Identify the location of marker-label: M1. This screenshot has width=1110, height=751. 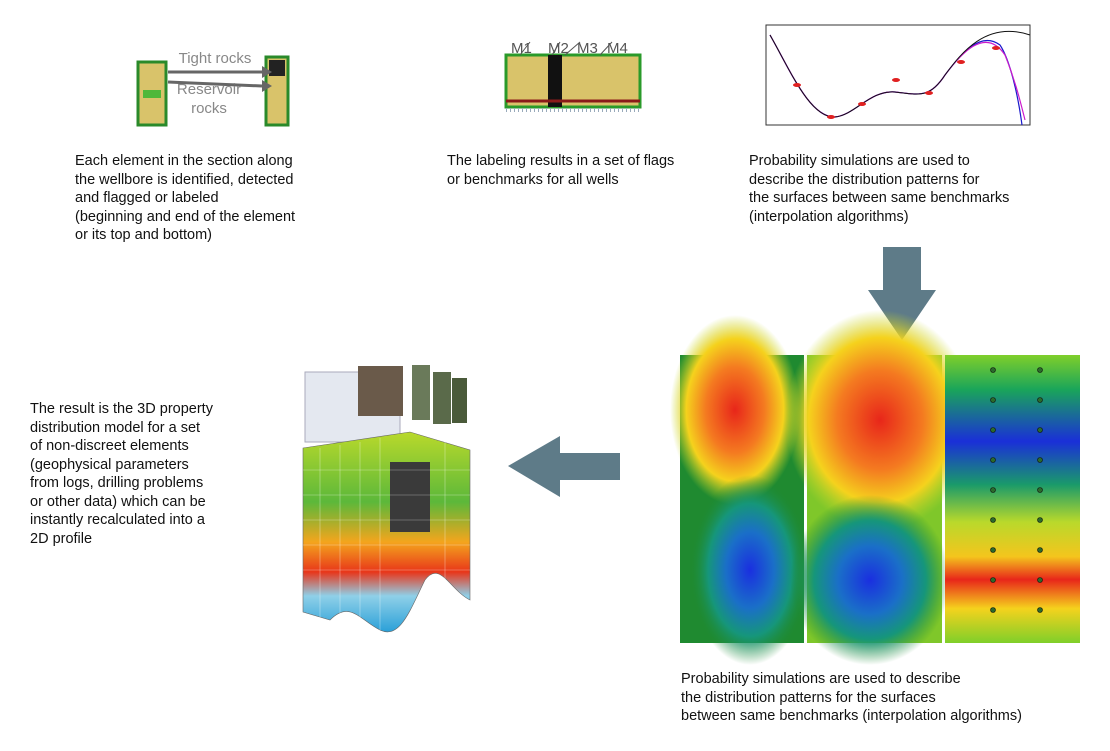
(521, 48).